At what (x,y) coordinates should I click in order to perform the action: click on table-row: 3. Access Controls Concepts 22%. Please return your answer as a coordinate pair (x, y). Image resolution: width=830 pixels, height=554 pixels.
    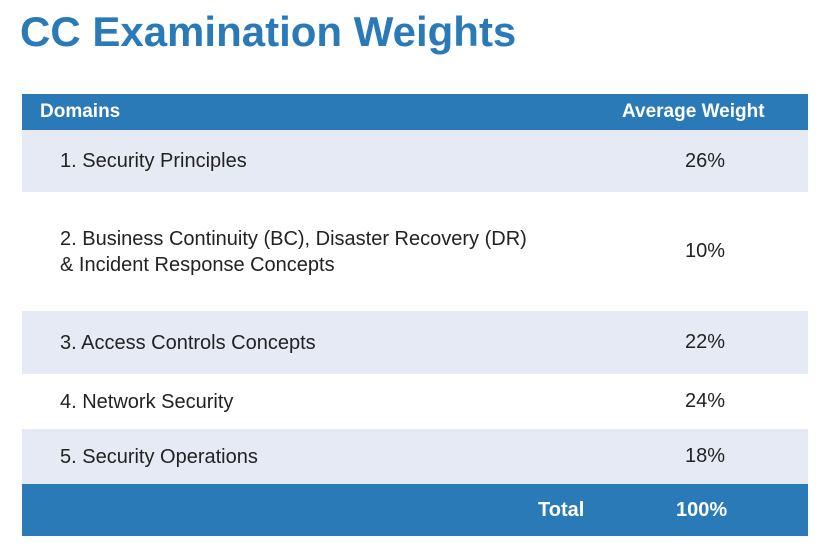
    Looking at the image, I should click on (415, 342).